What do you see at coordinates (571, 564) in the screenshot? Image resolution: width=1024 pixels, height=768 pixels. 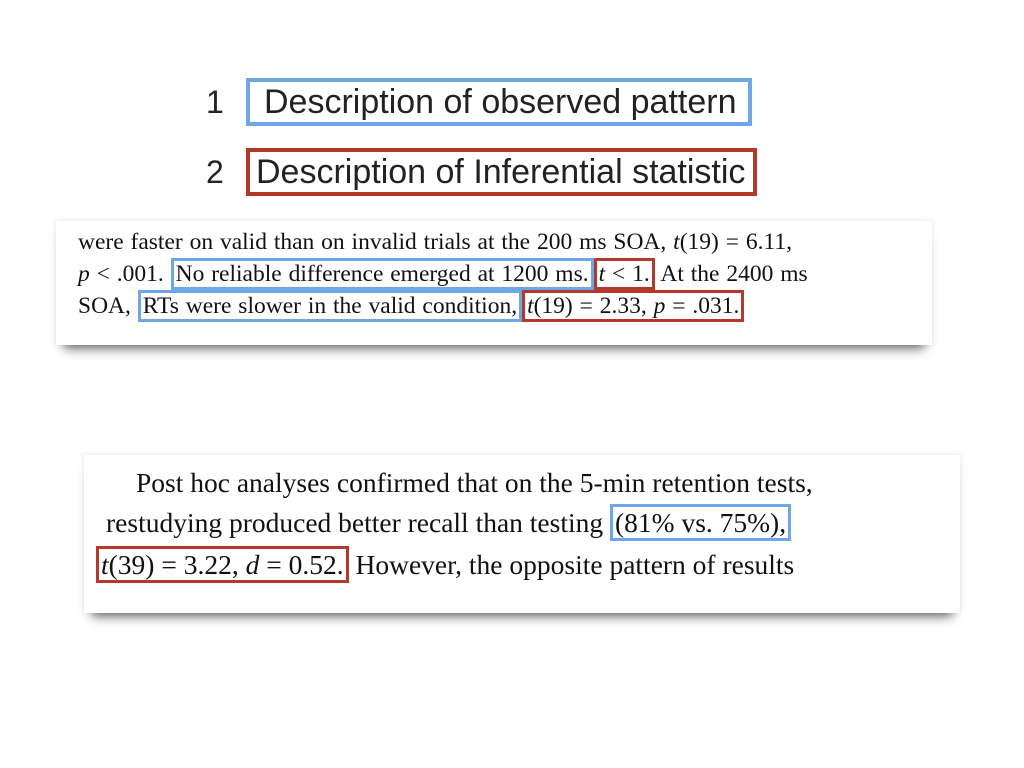 I see `text-span: However, the opposite pattern of results` at bounding box center [571, 564].